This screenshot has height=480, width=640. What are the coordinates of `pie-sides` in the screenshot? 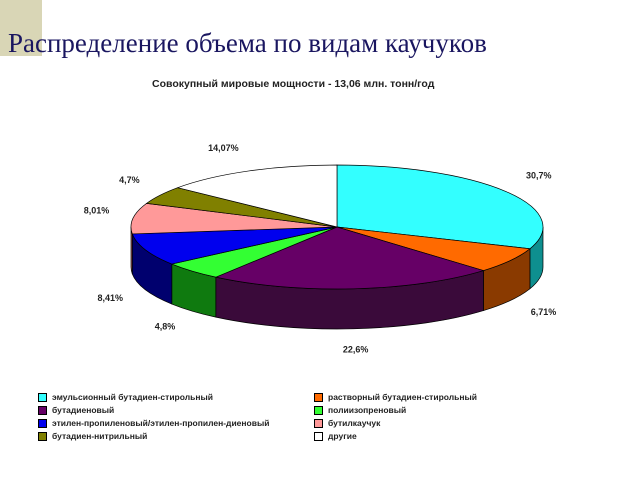 It's located at (337, 278).